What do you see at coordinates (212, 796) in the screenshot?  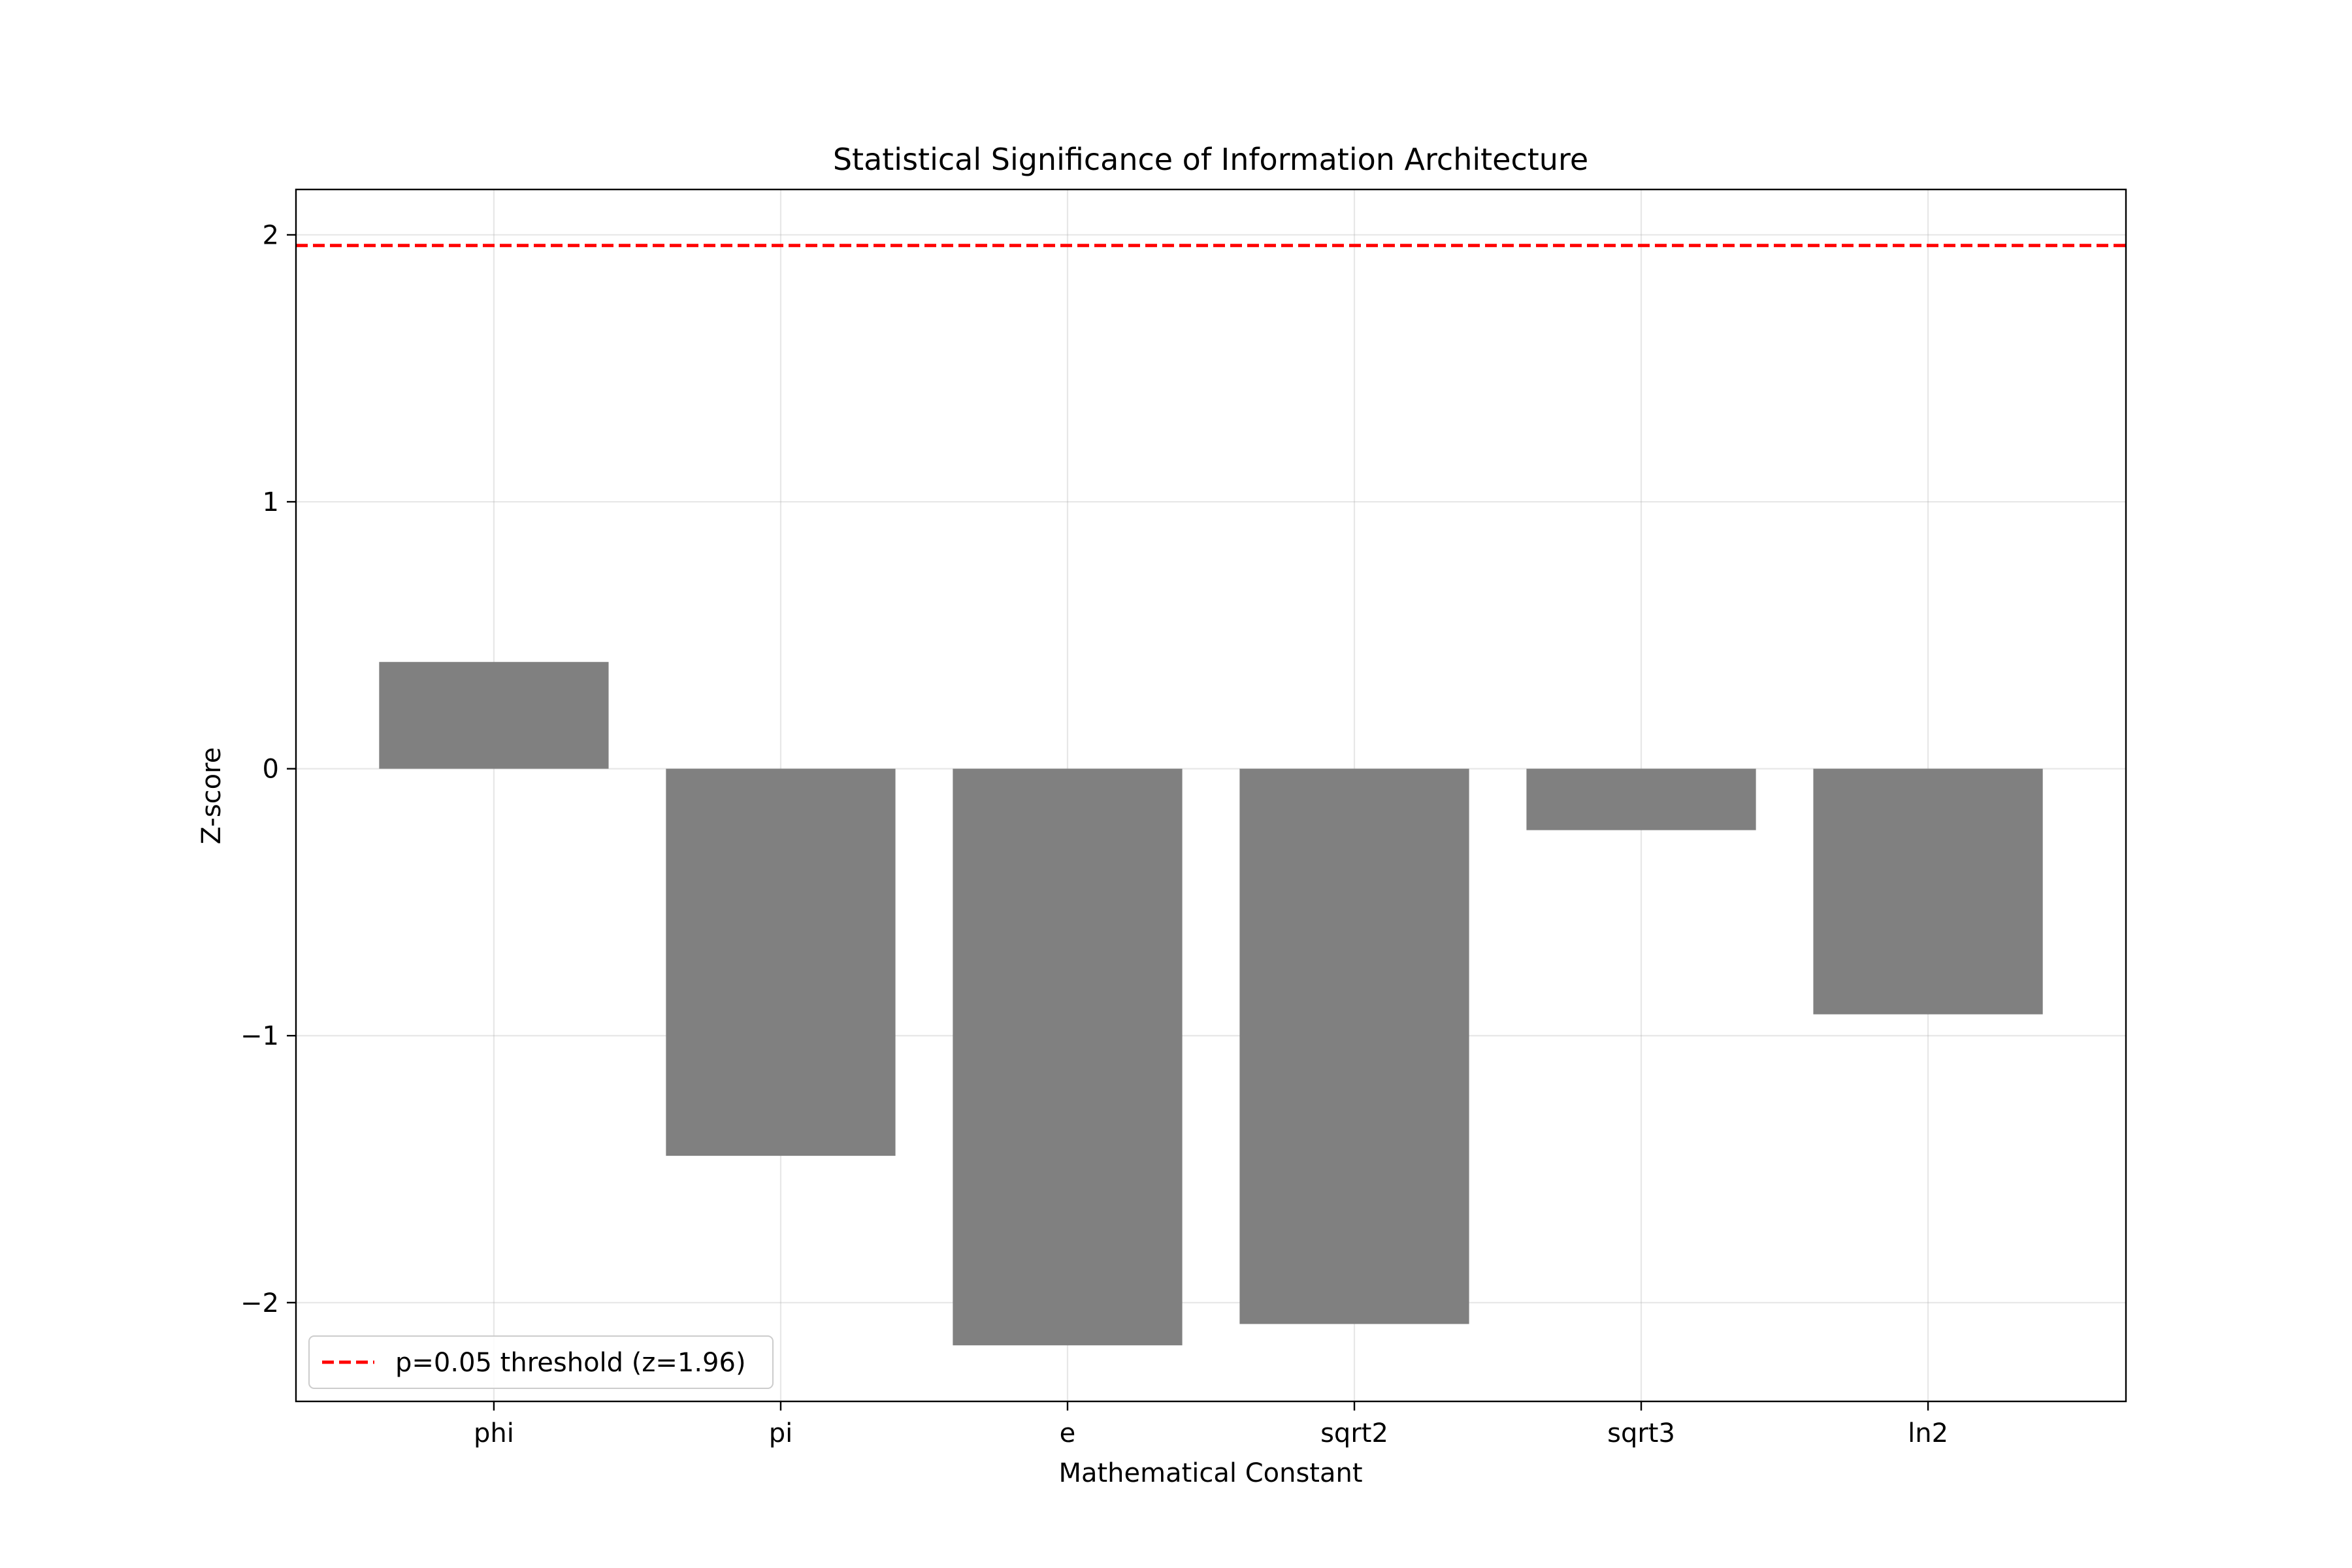 I see `y-axis-label: Z-score` at bounding box center [212, 796].